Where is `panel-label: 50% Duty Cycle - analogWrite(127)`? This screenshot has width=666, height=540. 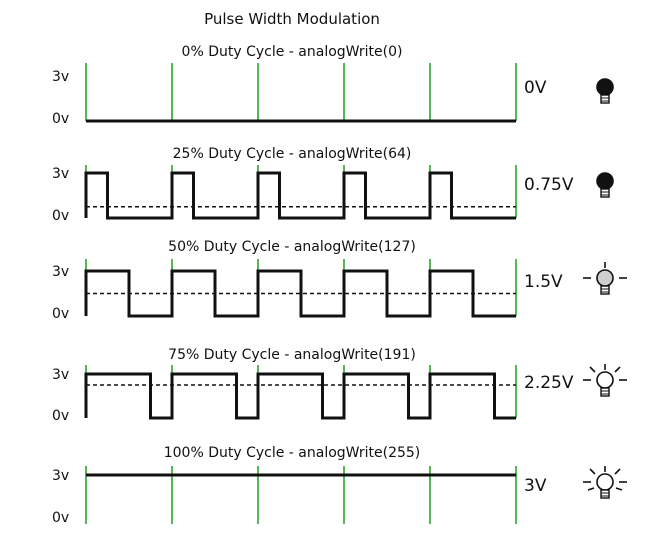
panel-label: 50% Duty Cycle - analogWrite(127) is located at coordinates (292, 247).